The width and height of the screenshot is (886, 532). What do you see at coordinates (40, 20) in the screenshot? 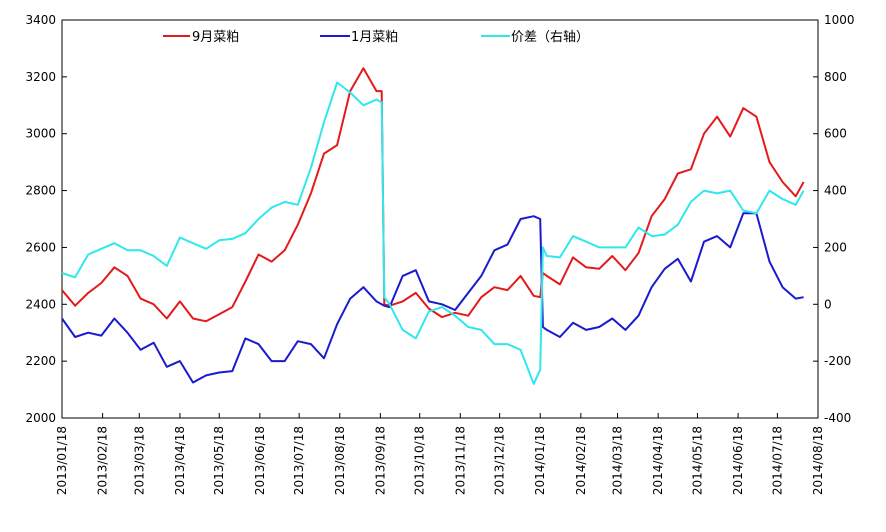
I see `y-tick-label: 3400` at bounding box center [40, 20].